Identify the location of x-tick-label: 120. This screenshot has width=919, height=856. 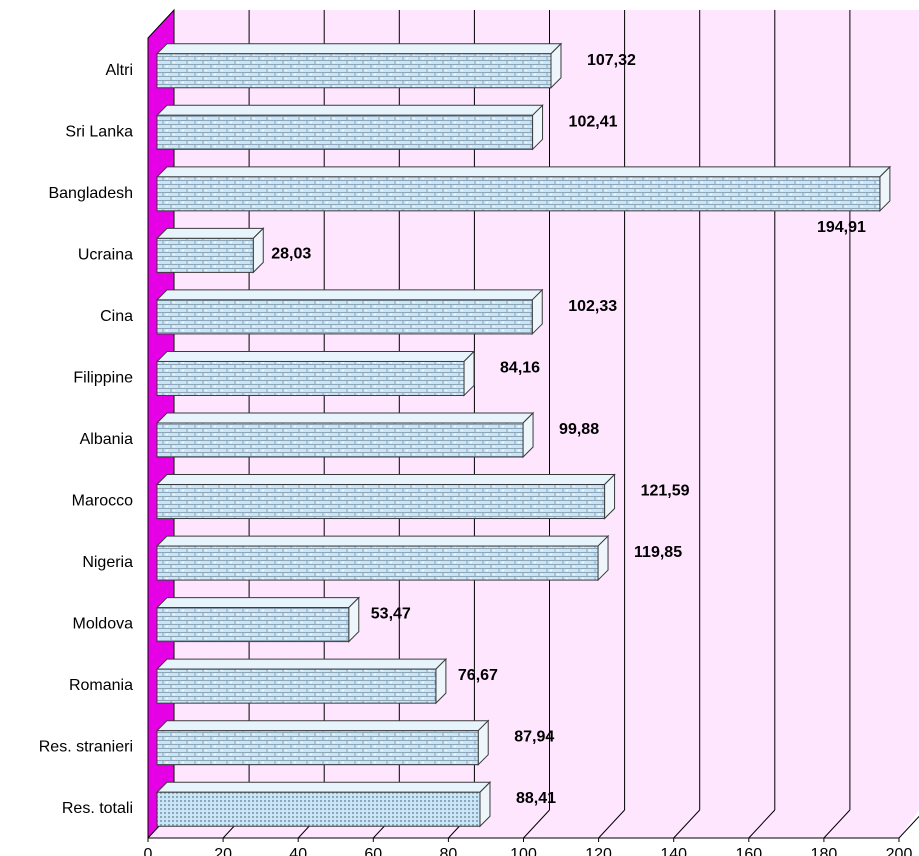
(598, 851).